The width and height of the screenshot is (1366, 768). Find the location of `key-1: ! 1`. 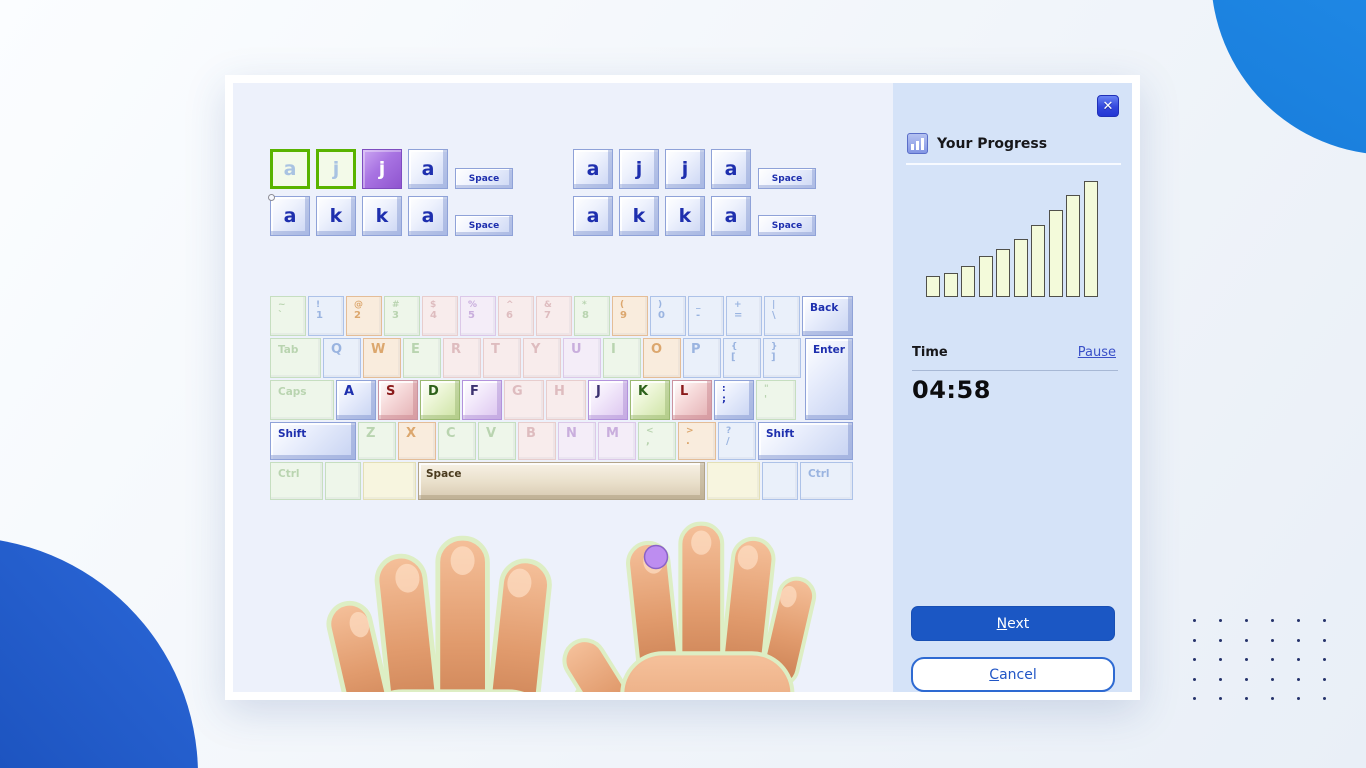

key-1: ! 1 is located at coordinates (326, 316).